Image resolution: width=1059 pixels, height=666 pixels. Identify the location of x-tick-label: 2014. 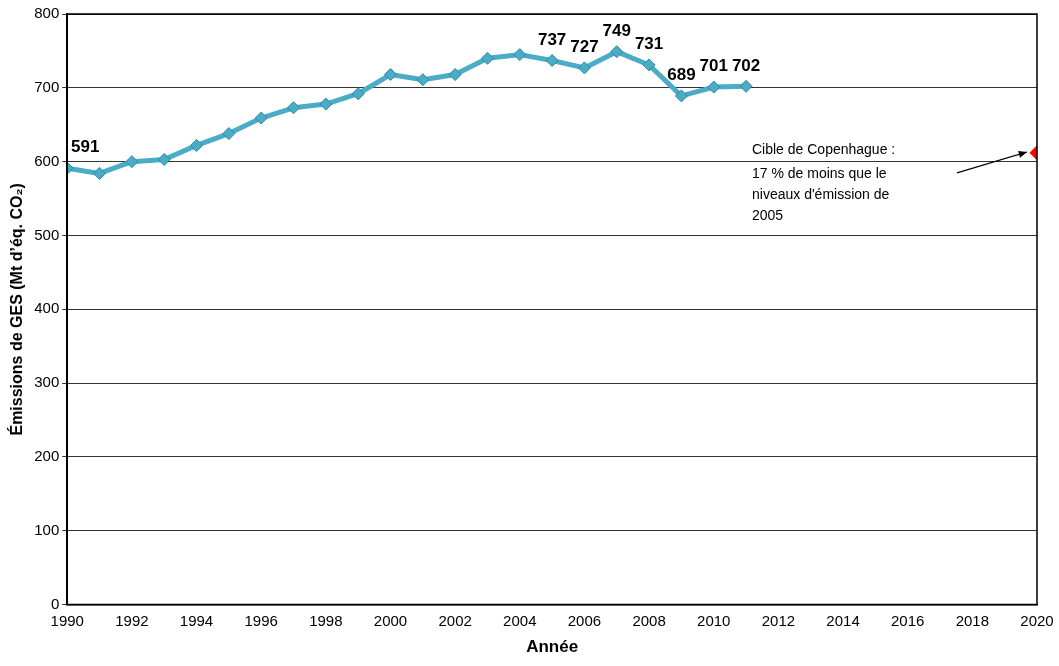
(843, 620).